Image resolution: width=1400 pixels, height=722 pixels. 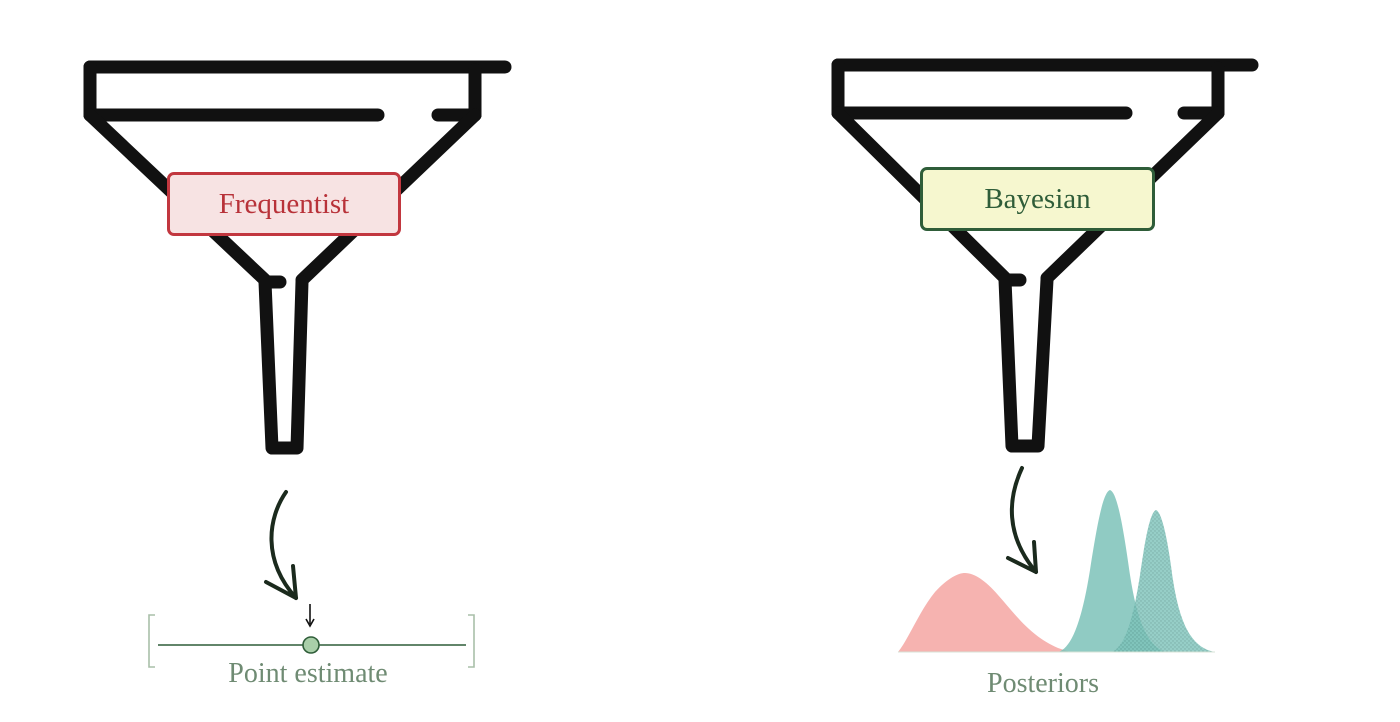 I want to click on bayesian-label-box: Bayesian, so click(x=1037, y=199).